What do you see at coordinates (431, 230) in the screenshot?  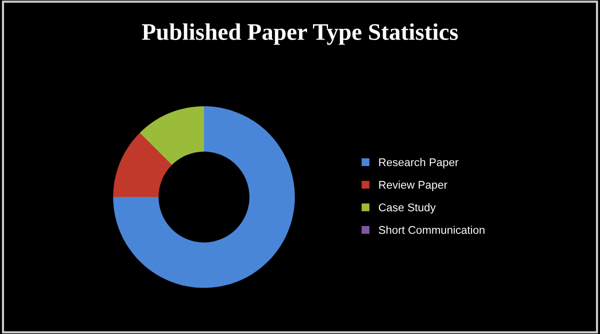 I see `legend-label: Short Communication` at bounding box center [431, 230].